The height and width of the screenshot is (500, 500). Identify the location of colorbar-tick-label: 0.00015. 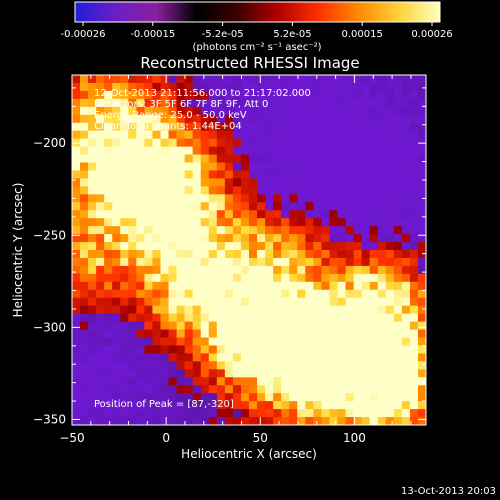
(362, 34).